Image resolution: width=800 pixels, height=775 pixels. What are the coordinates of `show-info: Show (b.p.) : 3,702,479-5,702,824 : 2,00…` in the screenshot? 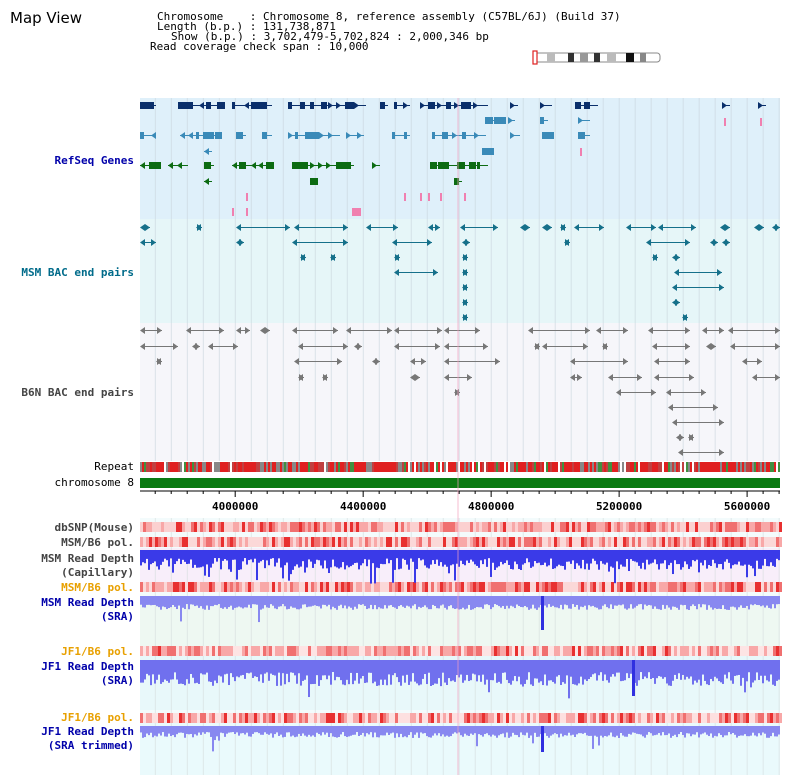 It's located at (330, 36).